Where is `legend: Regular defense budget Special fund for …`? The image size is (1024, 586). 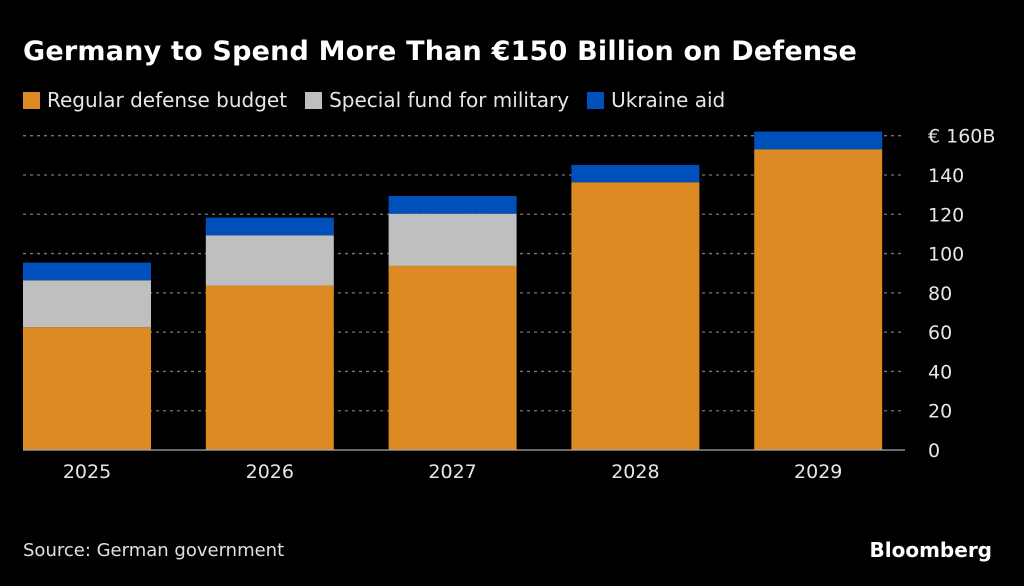
legend: Regular defense budget Special fund for … is located at coordinates (374, 100).